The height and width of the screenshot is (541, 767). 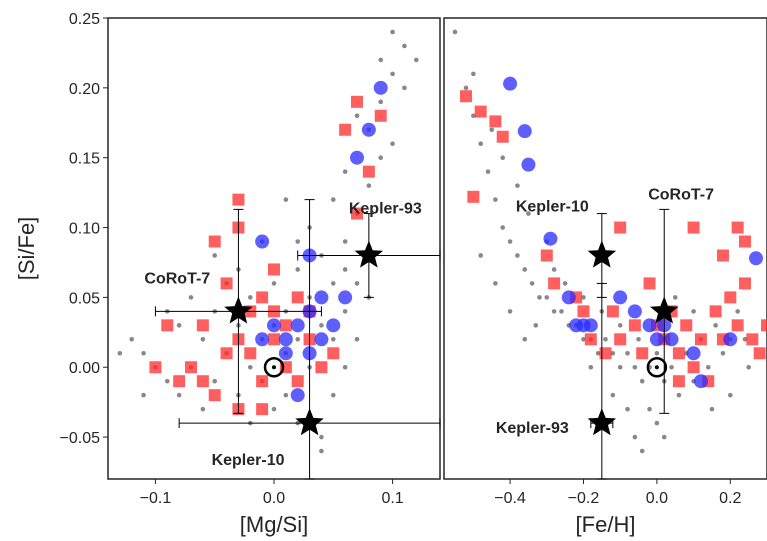 What do you see at coordinates (552, 206) in the screenshot?
I see `star-label: Kepler-10` at bounding box center [552, 206].